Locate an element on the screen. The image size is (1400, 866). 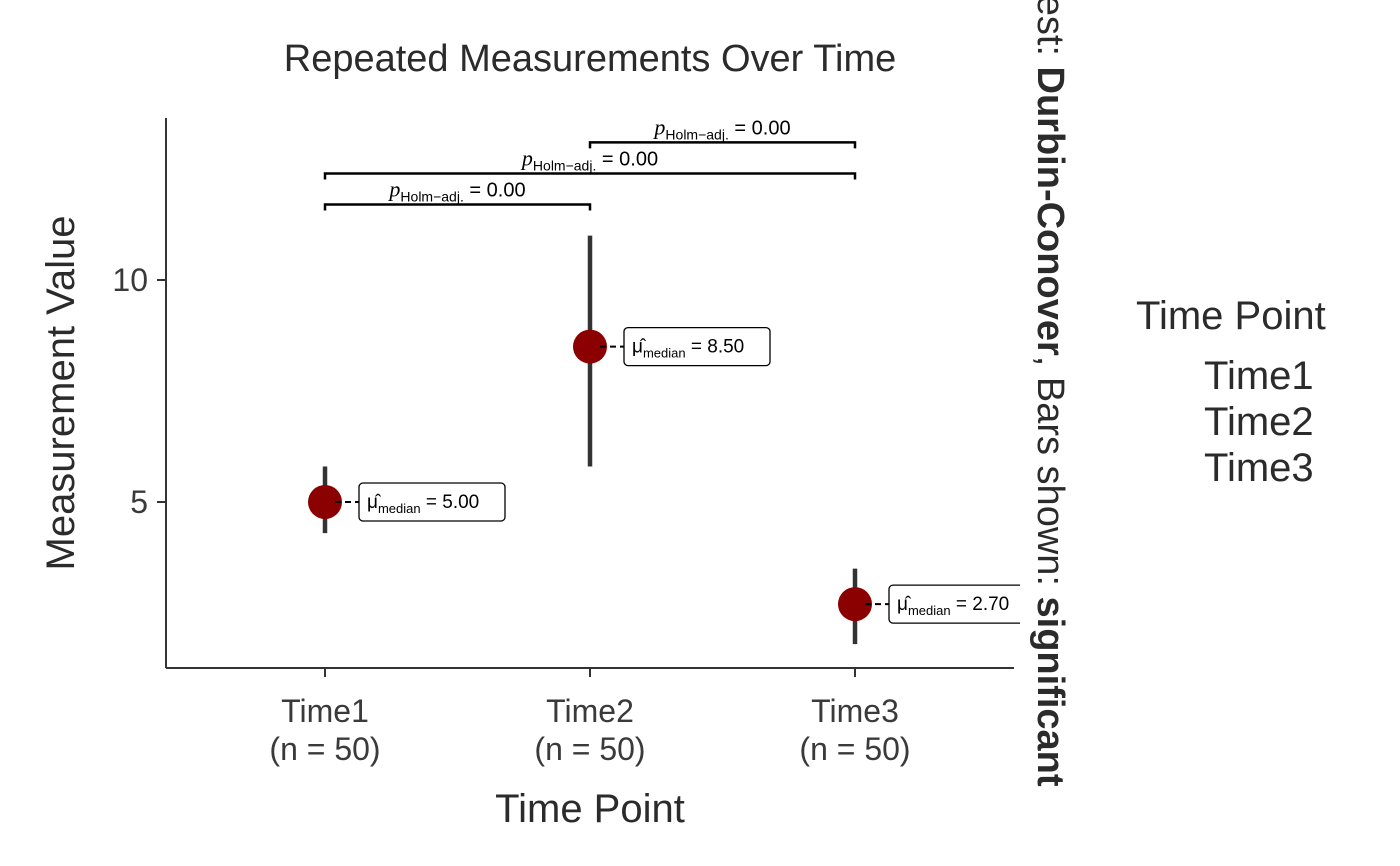
x-tick-label: Time1 is located at coordinates (325, 711).